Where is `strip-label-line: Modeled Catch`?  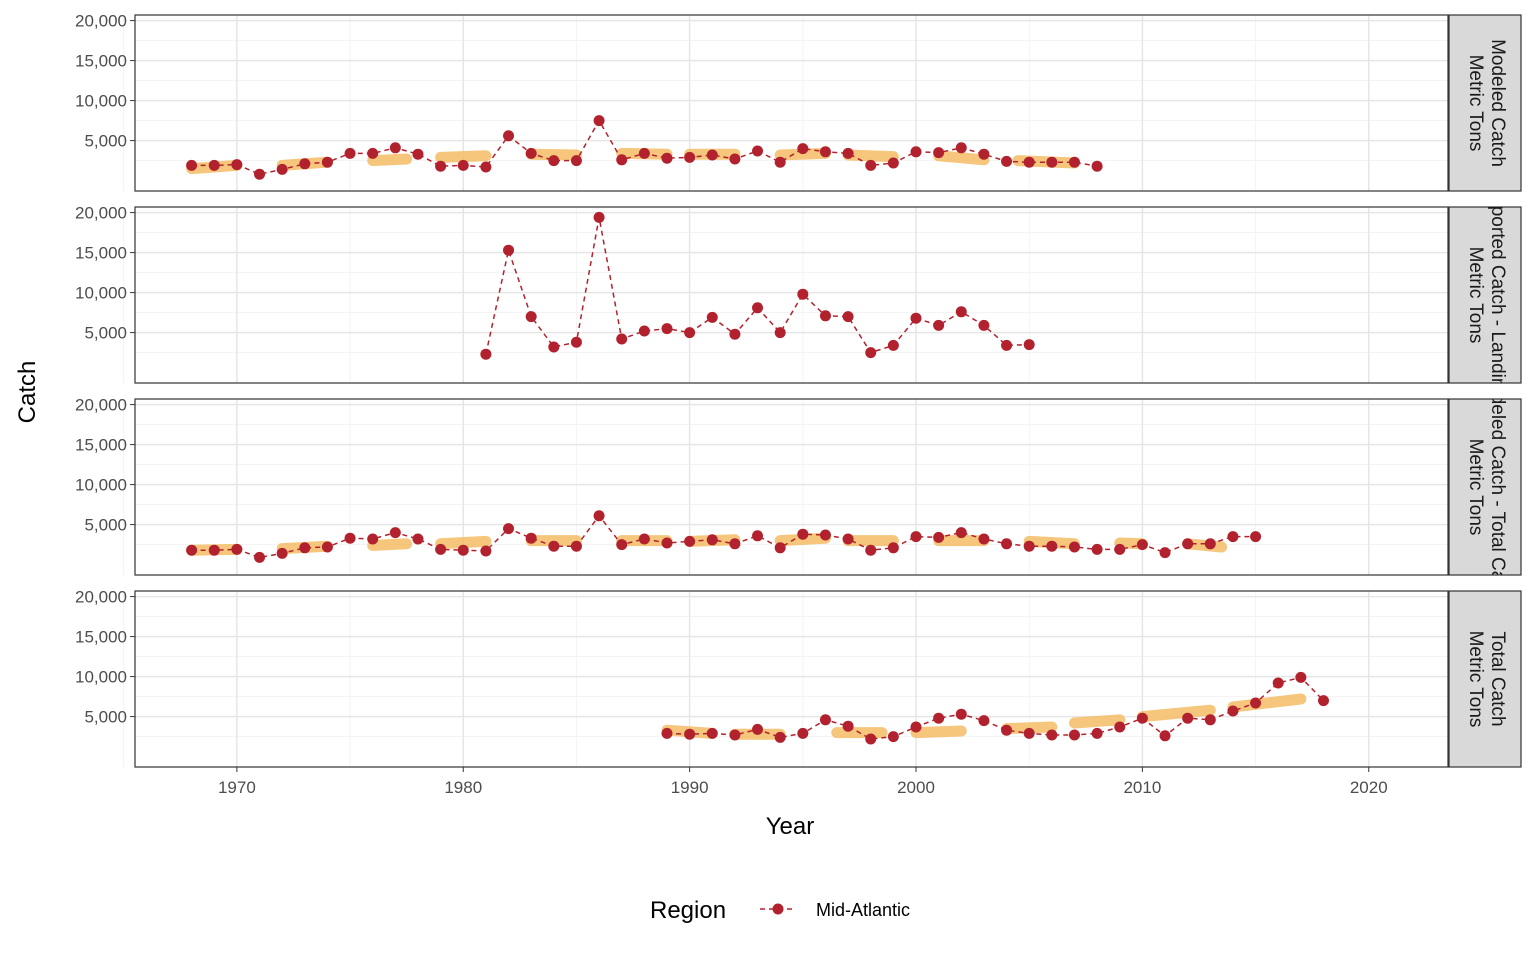 strip-label-line: Modeled Catch is located at coordinates (1497, 103).